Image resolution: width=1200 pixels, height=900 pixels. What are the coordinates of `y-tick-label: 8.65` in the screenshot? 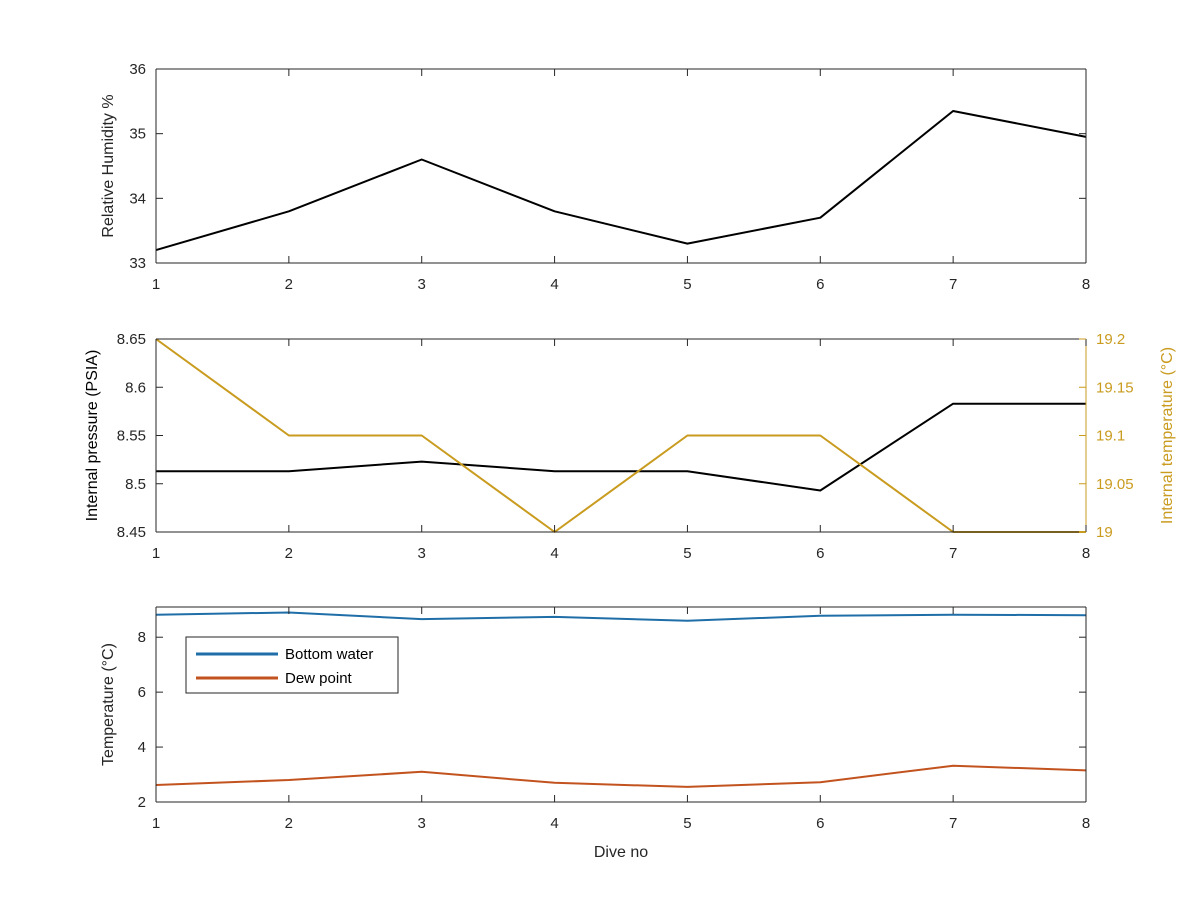 It's located at (131, 339).